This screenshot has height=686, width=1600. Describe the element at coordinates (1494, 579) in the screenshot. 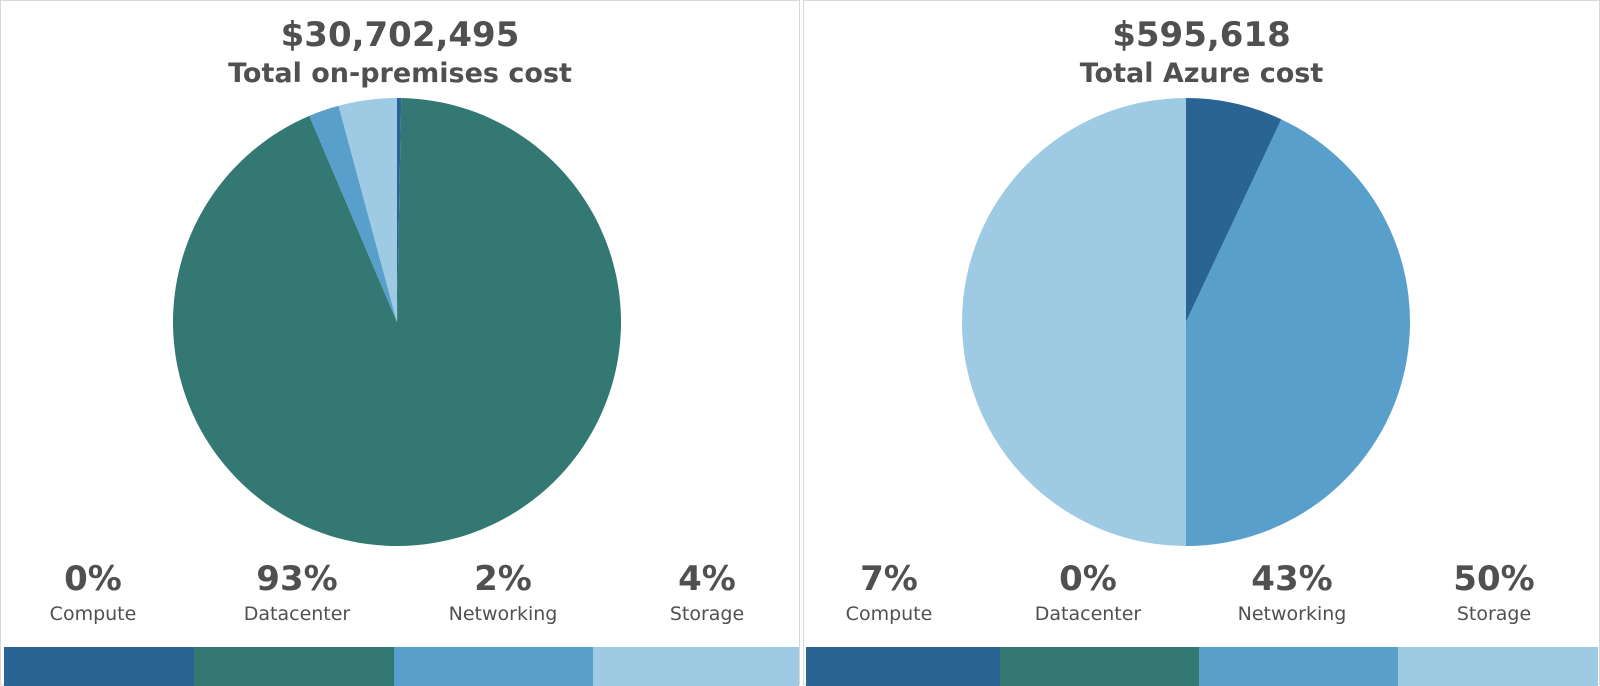

I see `azure-storage-percent: 50%` at that location.